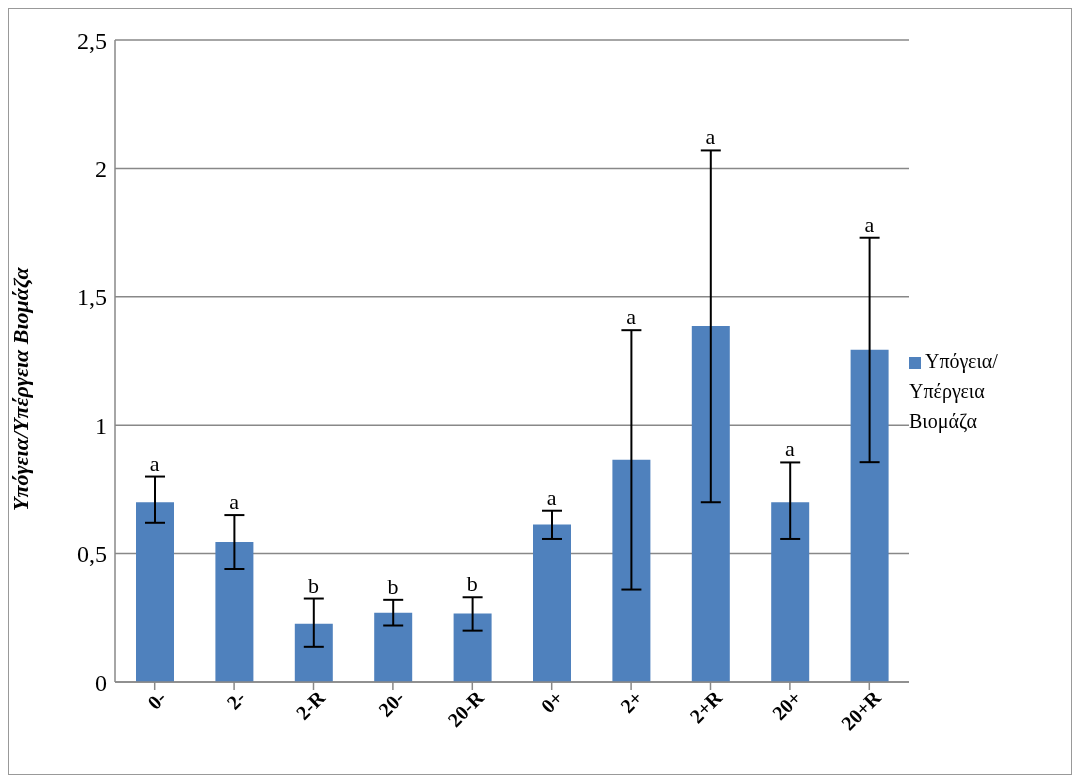  What do you see at coordinates (310, 704) in the screenshot?
I see `x-tick-label: 2-R` at bounding box center [310, 704].